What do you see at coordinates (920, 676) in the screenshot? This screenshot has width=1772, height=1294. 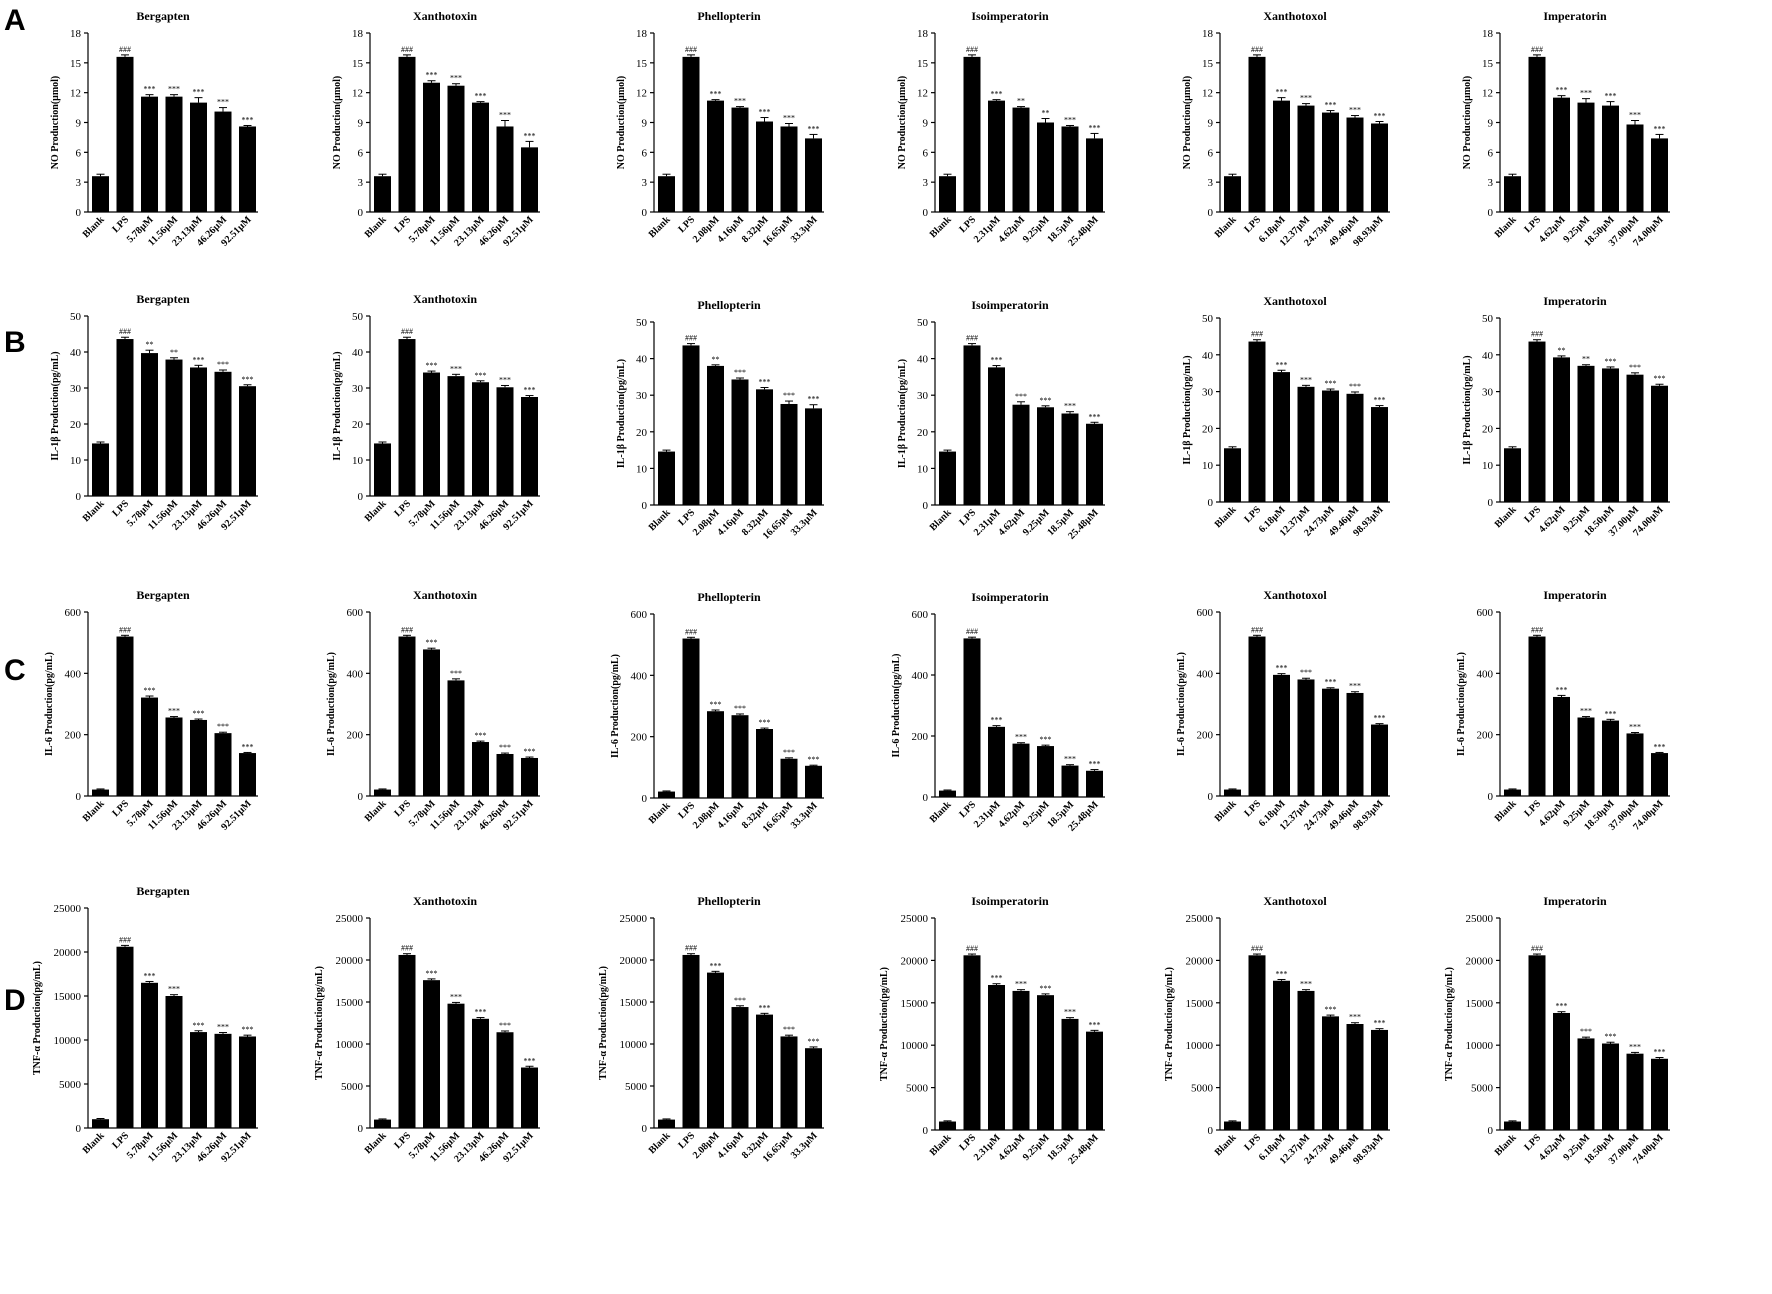 I see `y-tick-label: 400` at bounding box center [920, 676].